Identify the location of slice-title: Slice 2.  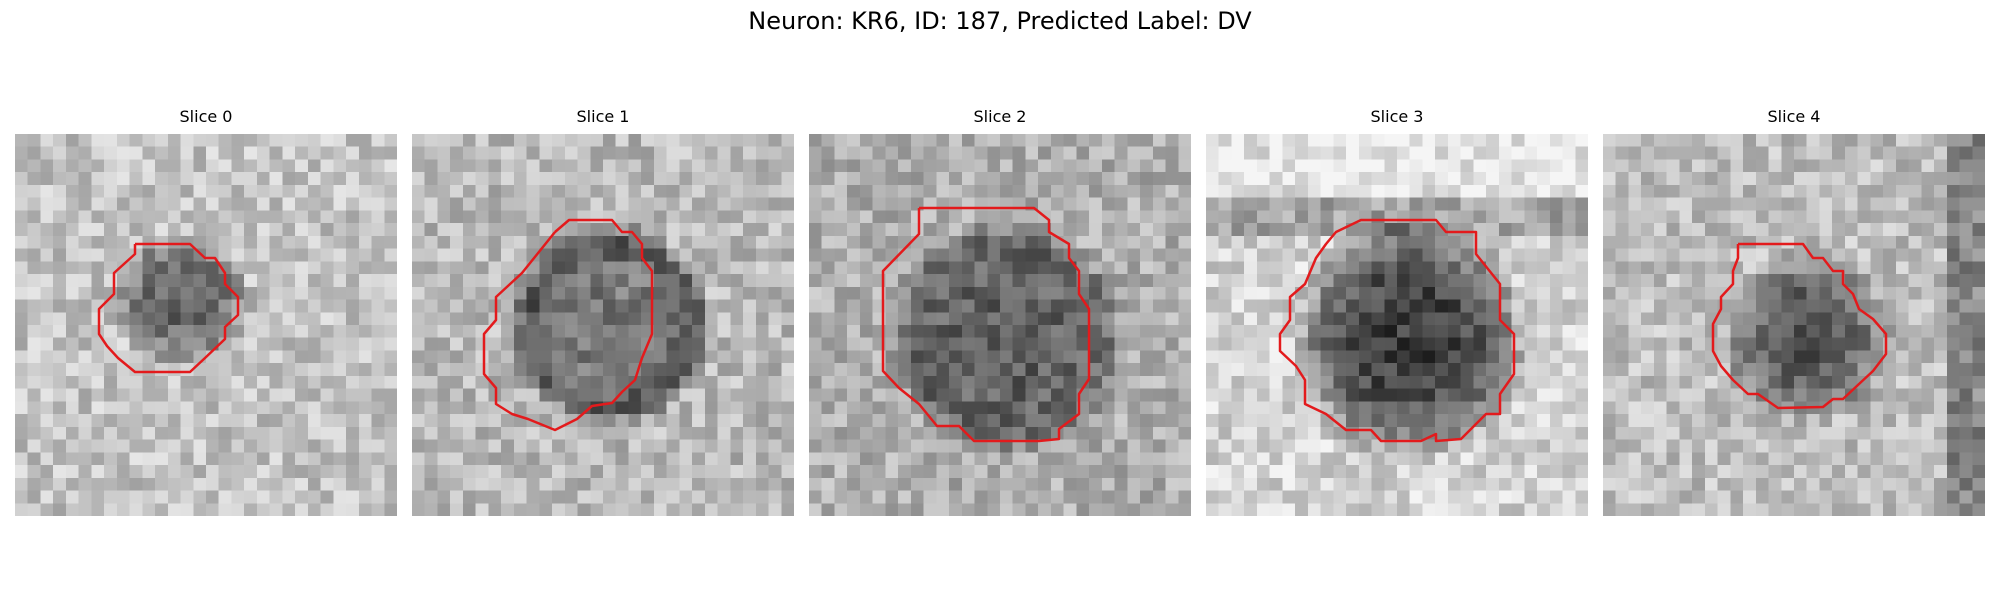
(1000, 116).